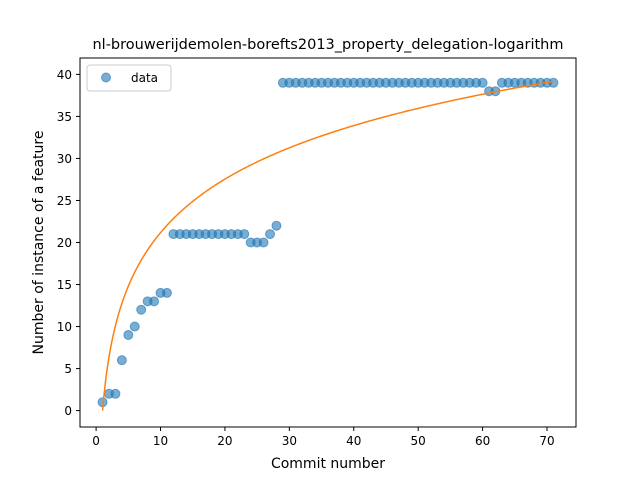 The height and width of the screenshot is (484, 640). I want to click on y-tick-label: 0, so click(68, 411).